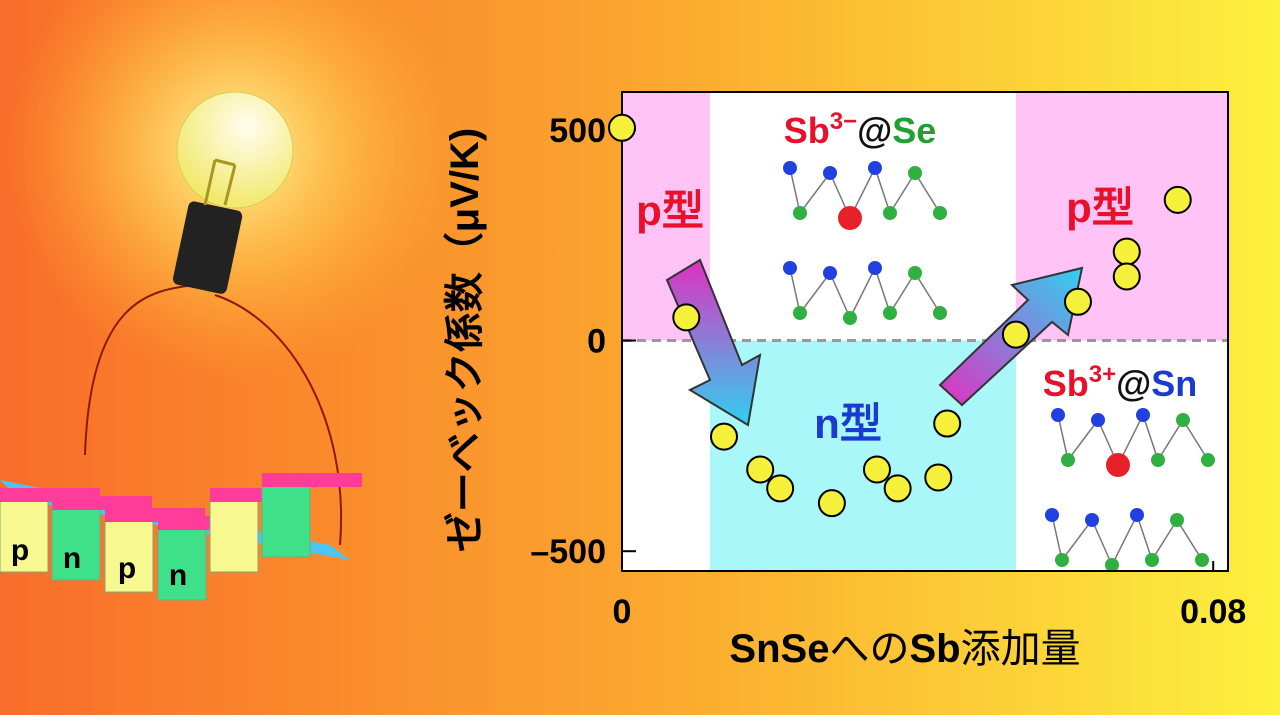 Image resolution: width=1280 pixels, height=720 pixels. I want to click on site-label-part: 3+, so click(1102, 374).